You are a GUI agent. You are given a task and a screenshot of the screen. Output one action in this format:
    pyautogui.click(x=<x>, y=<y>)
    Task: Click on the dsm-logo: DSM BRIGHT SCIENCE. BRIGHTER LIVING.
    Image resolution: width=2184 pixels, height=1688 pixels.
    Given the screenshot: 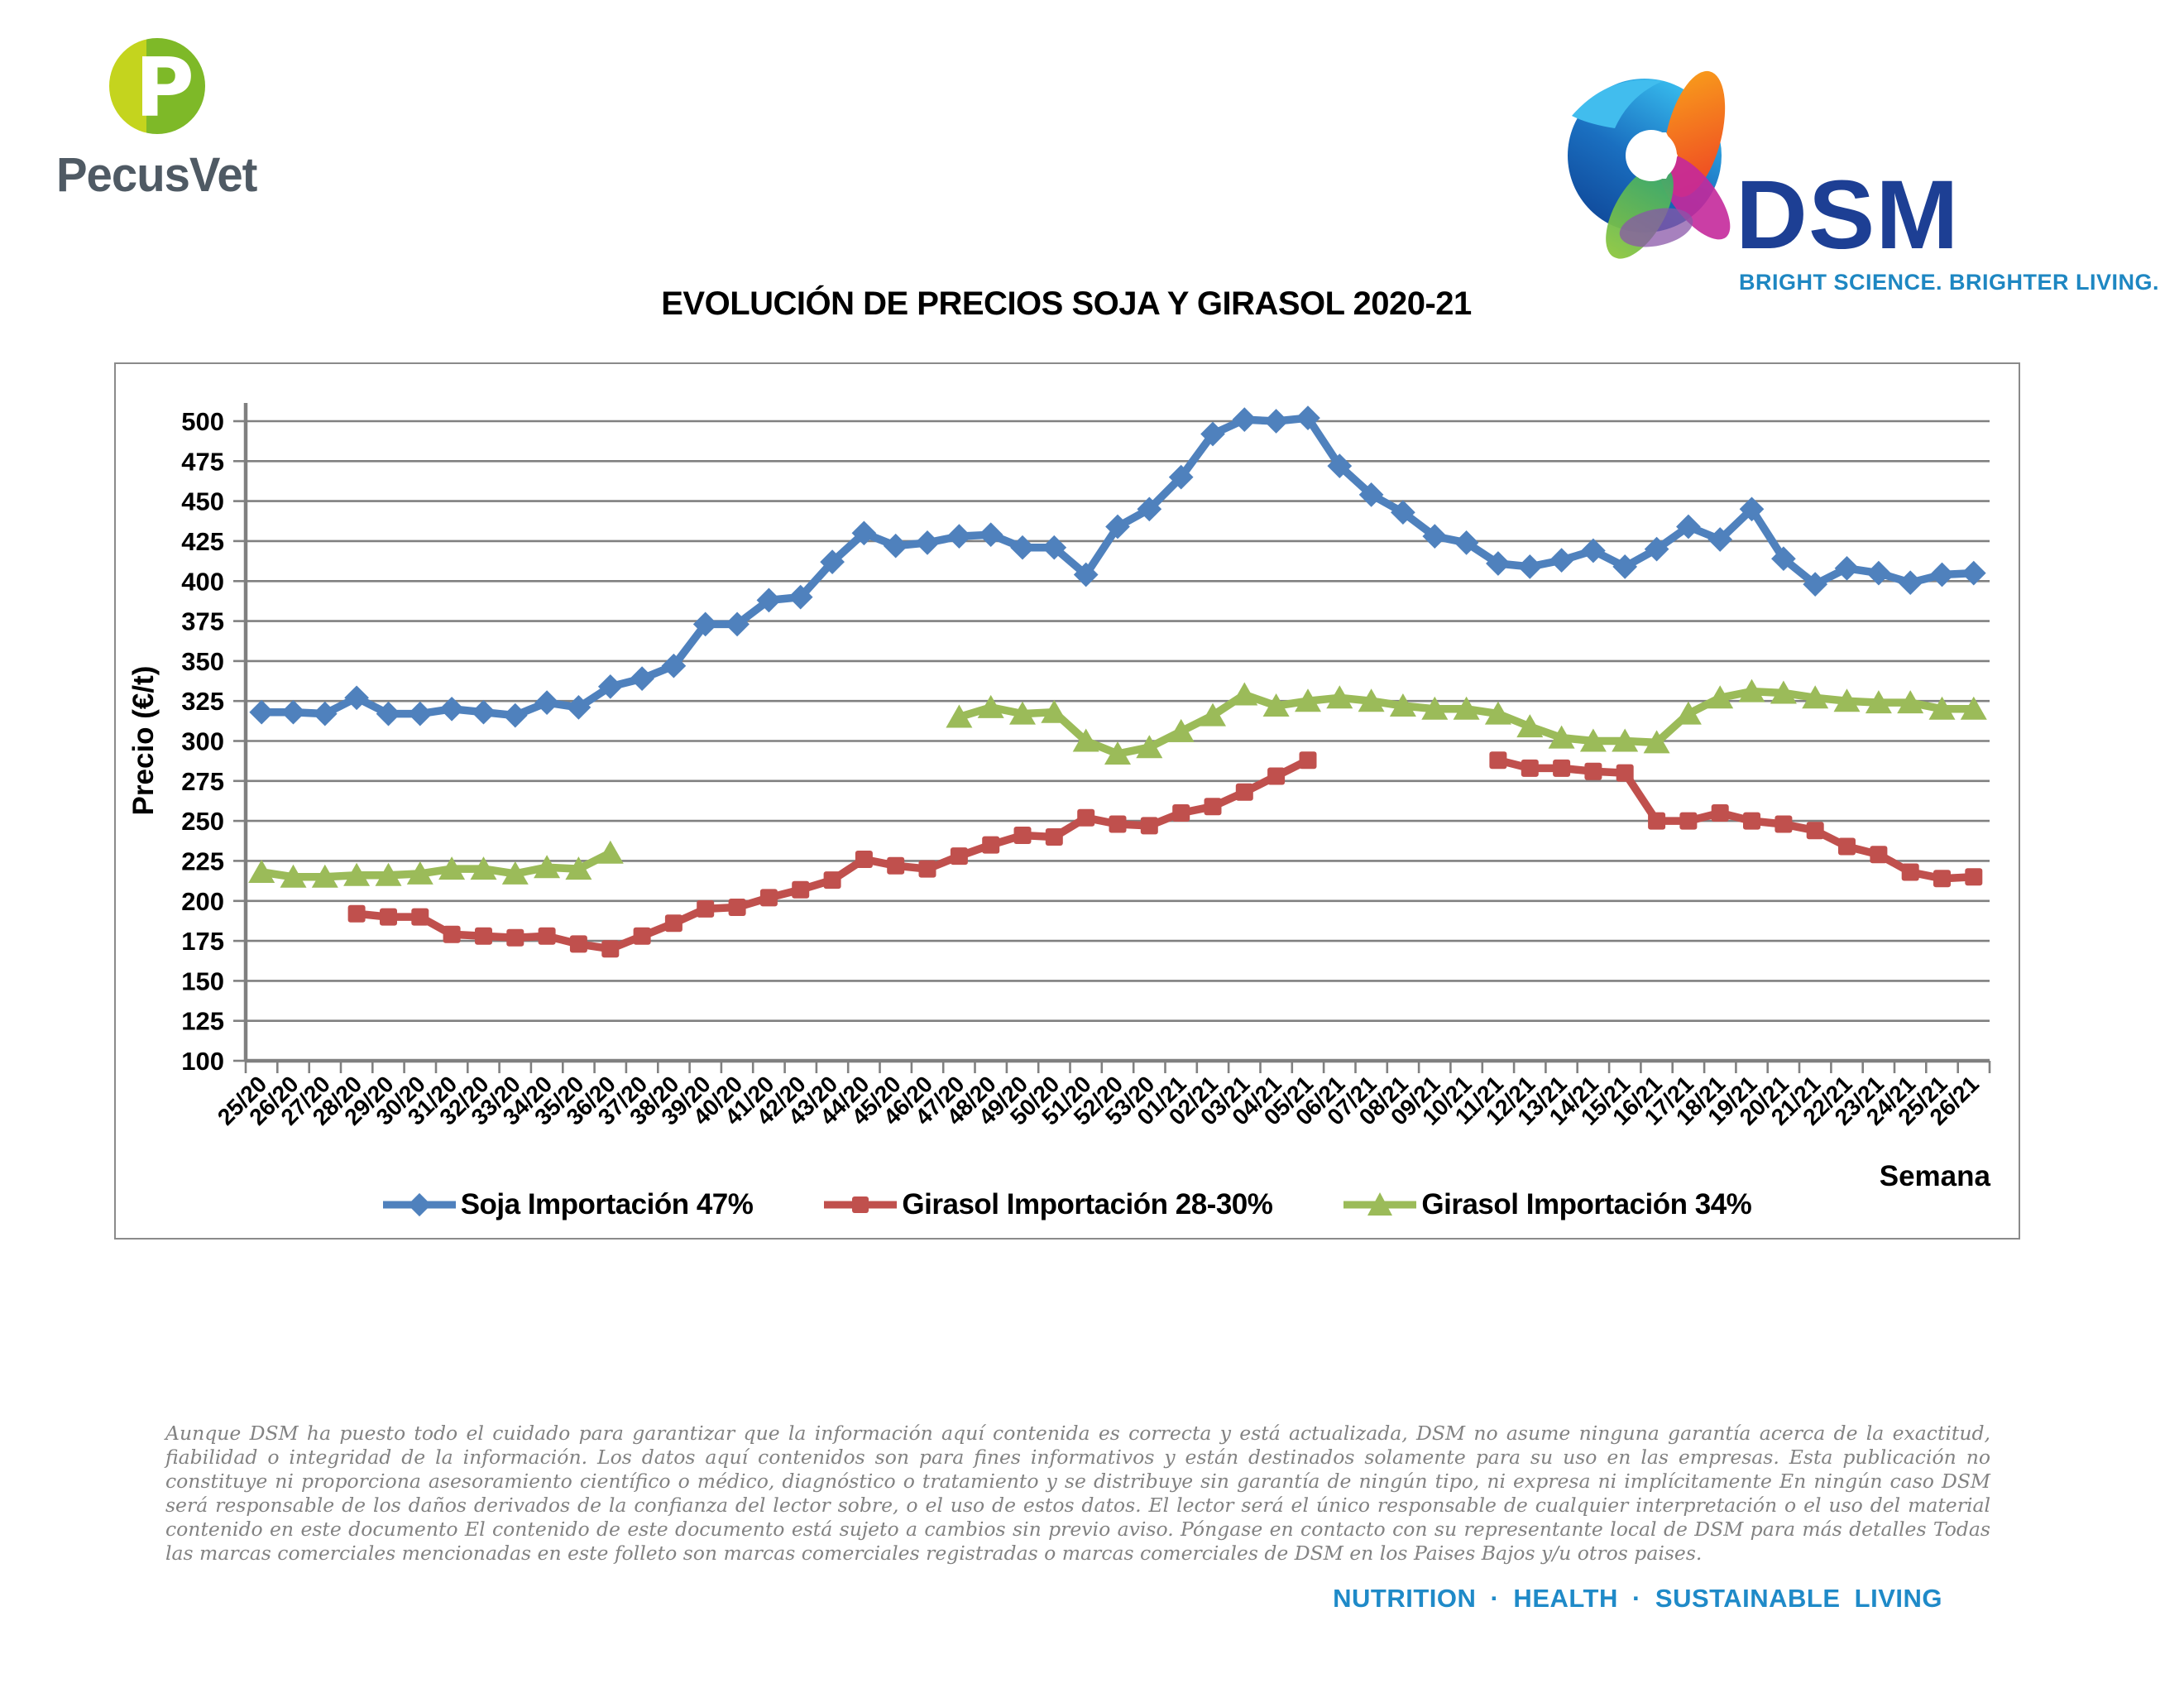 What is the action you would take?
    pyautogui.click(x=1861, y=182)
    